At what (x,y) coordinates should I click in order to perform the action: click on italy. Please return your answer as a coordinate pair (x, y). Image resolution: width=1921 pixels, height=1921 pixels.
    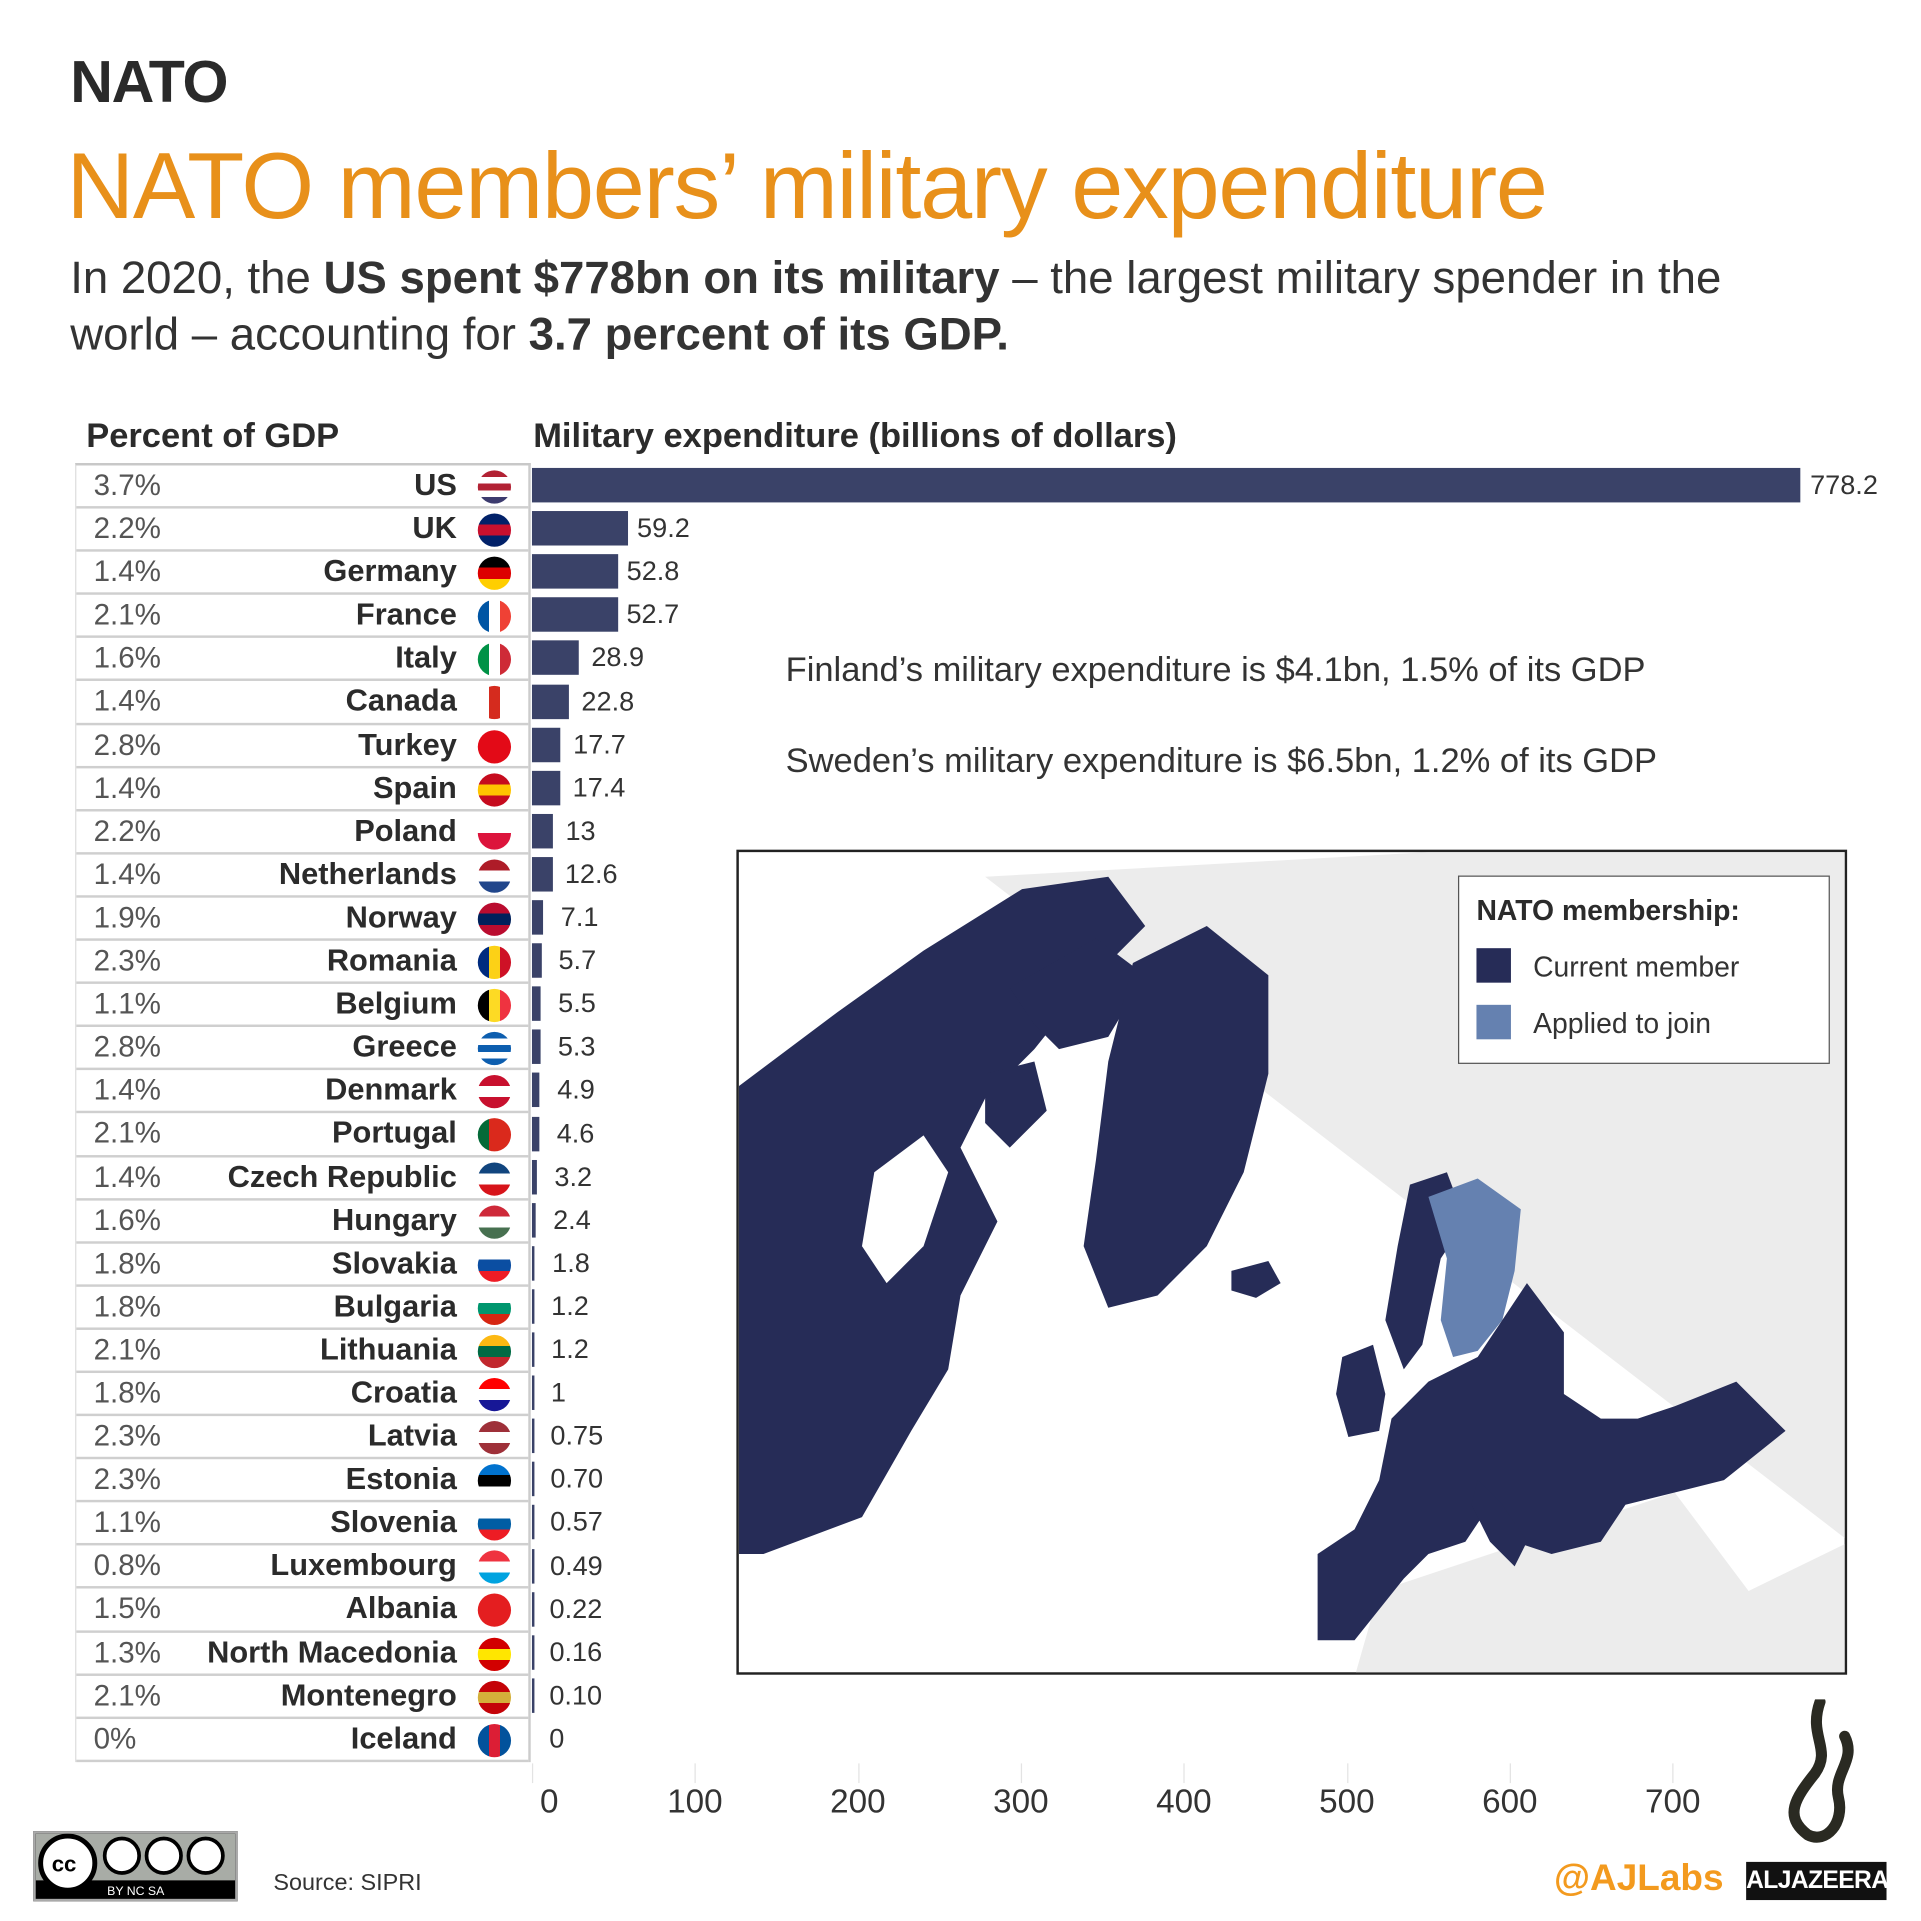
    Looking at the image, I should click on (1499, 1523).